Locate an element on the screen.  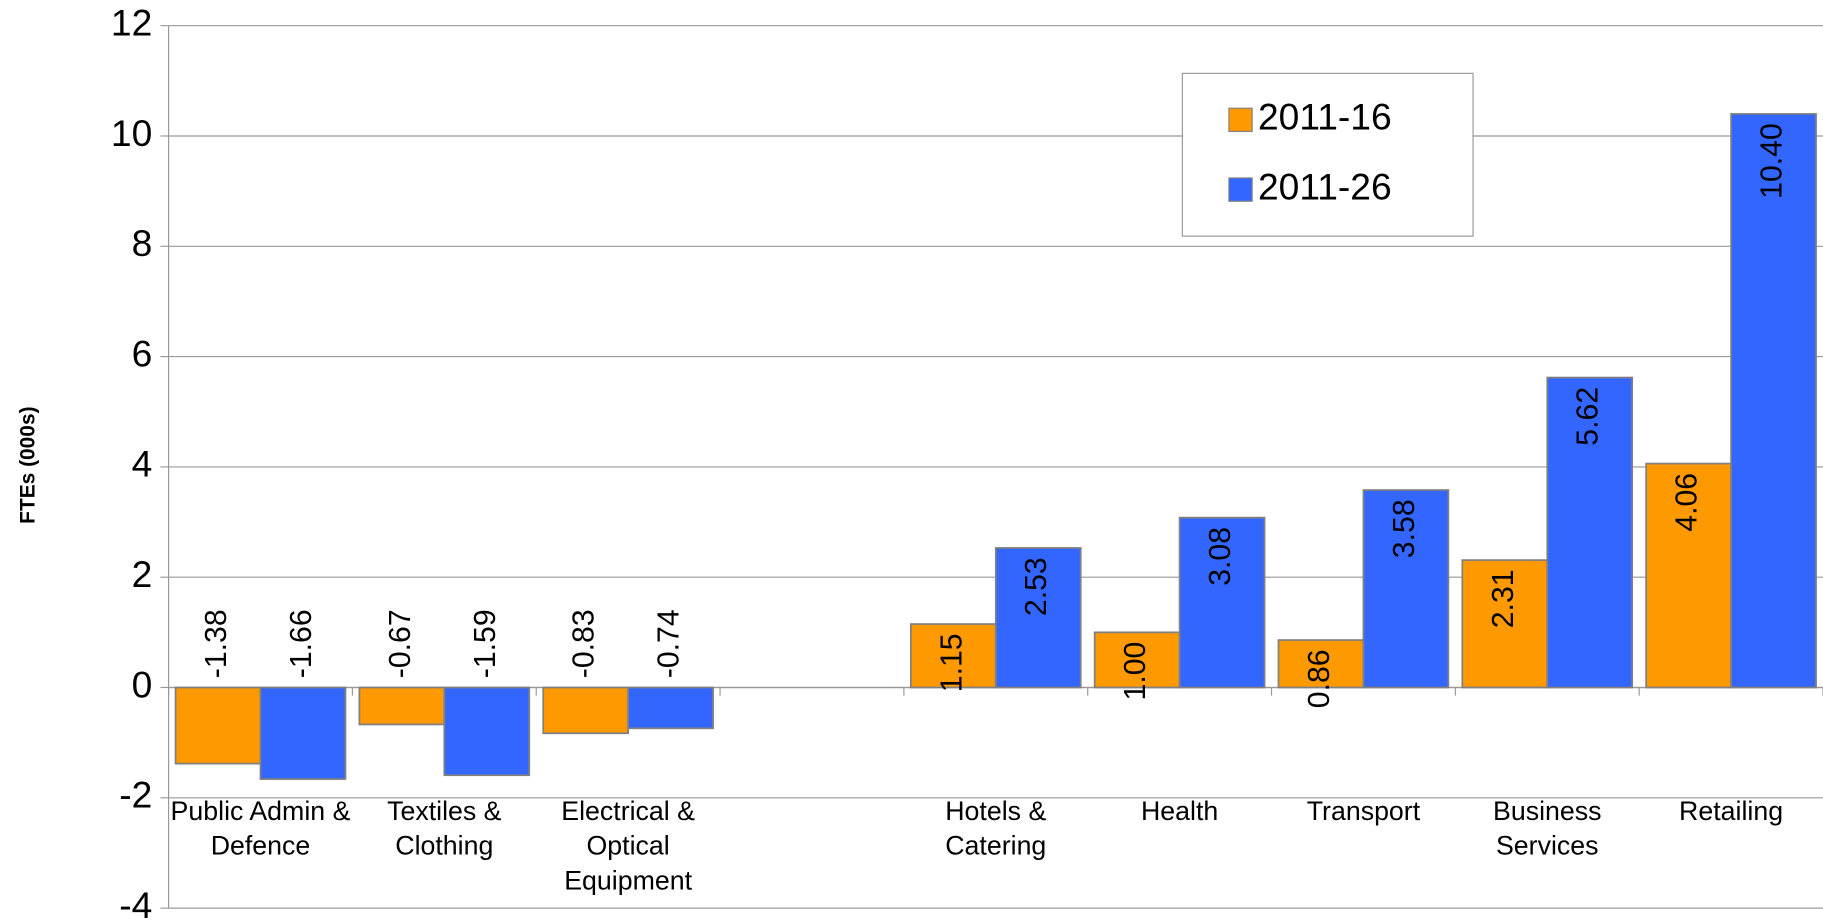
x-tick-label: Electrical & Optical Equipment is located at coordinates (628, 845).